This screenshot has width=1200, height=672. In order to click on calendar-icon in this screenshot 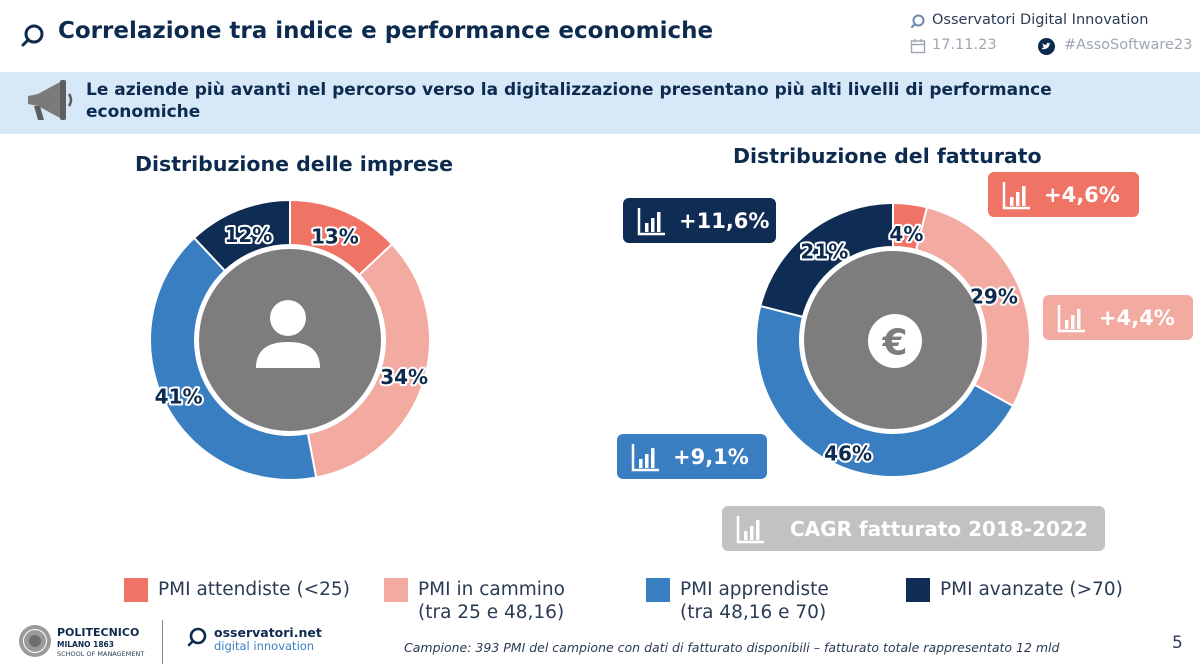, I will do `click(918, 46)`.